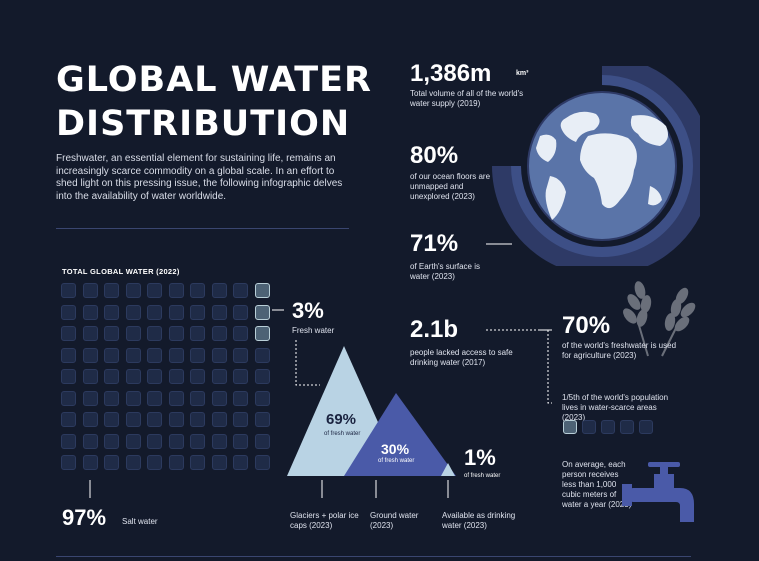  I want to click on fresh-label: Fresh water, so click(313, 330).